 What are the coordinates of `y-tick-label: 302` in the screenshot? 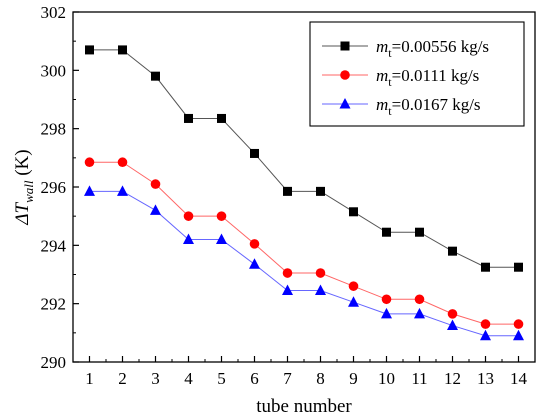 It's located at (54, 12).